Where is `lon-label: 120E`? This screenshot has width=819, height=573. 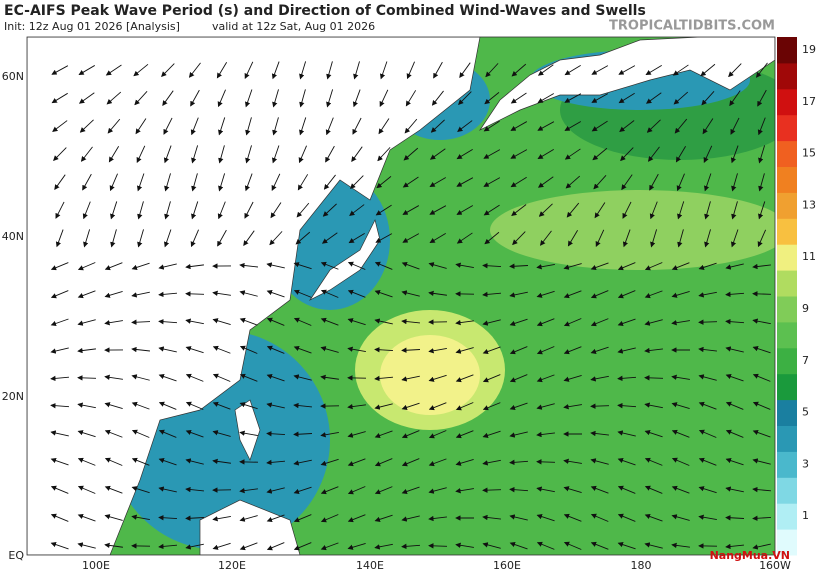
lon-label: 120E is located at coordinates (232, 565).